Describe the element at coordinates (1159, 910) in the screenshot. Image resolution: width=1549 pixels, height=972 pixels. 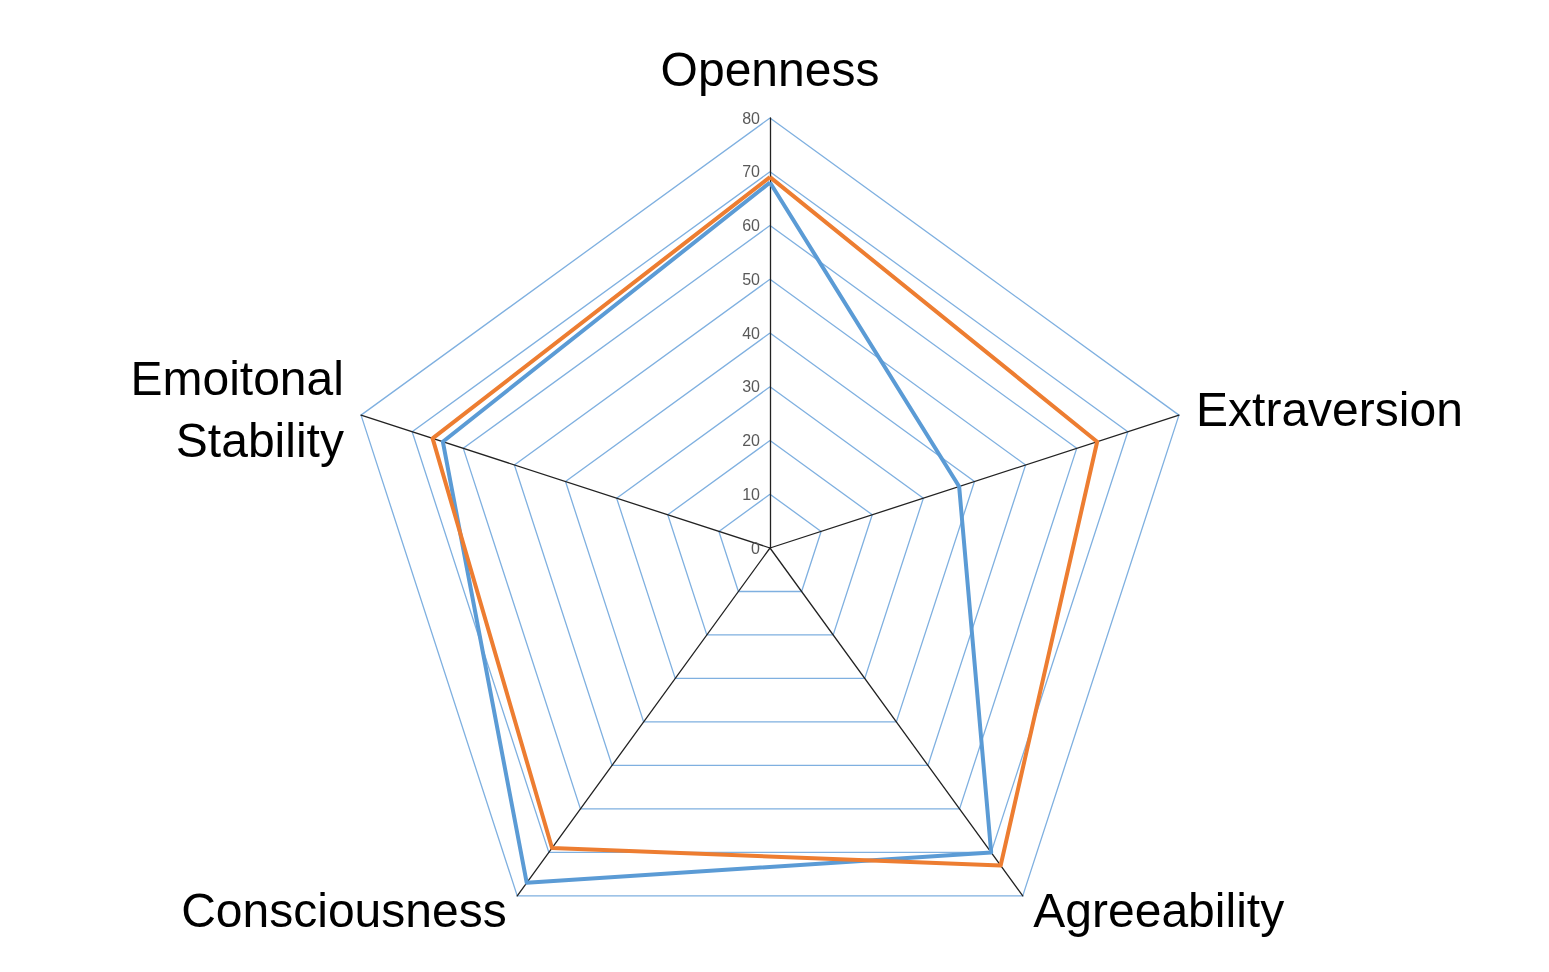
I see `spoke-label: Agreeability` at that location.